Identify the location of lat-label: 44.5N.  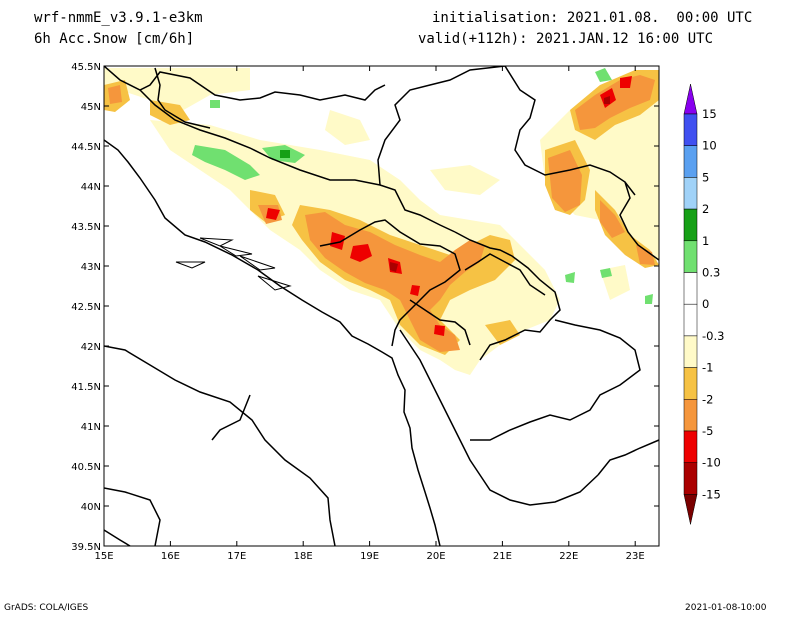
(86, 147).